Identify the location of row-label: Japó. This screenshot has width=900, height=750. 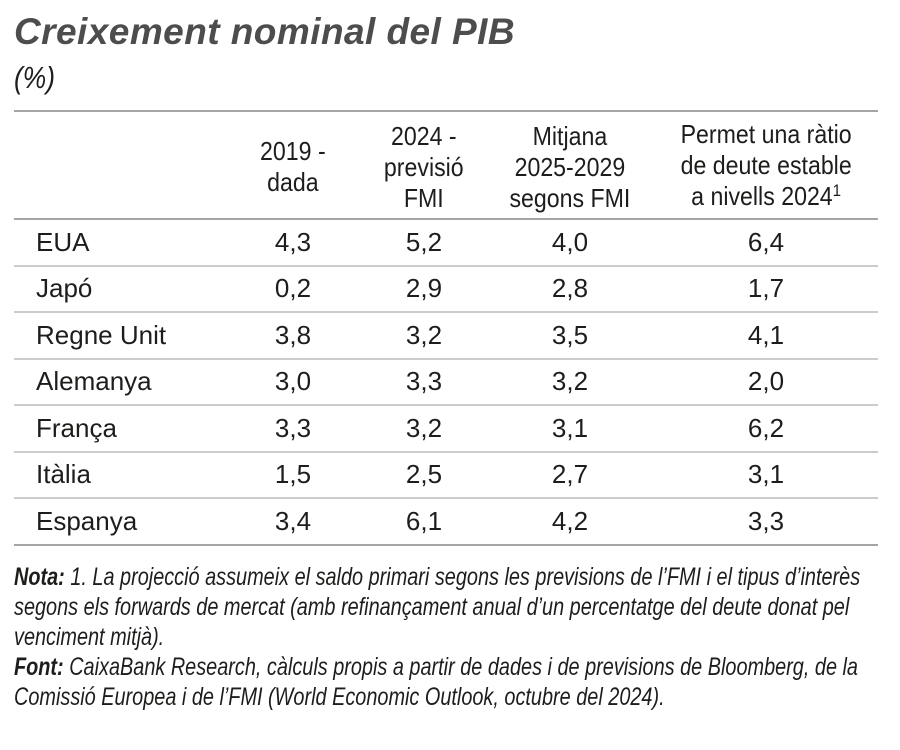
(64, 288).